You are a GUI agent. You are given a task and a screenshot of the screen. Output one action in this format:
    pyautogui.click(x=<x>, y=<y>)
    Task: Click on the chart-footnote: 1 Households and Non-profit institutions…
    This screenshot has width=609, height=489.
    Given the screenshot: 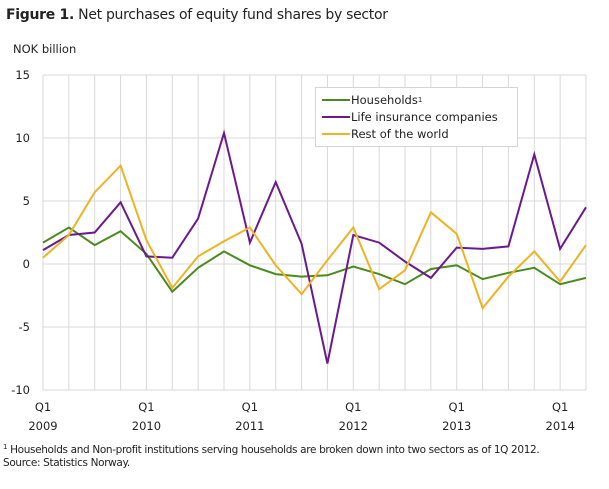 What is the action you would take?
    pyautogui.click(x=303, y=455)
    